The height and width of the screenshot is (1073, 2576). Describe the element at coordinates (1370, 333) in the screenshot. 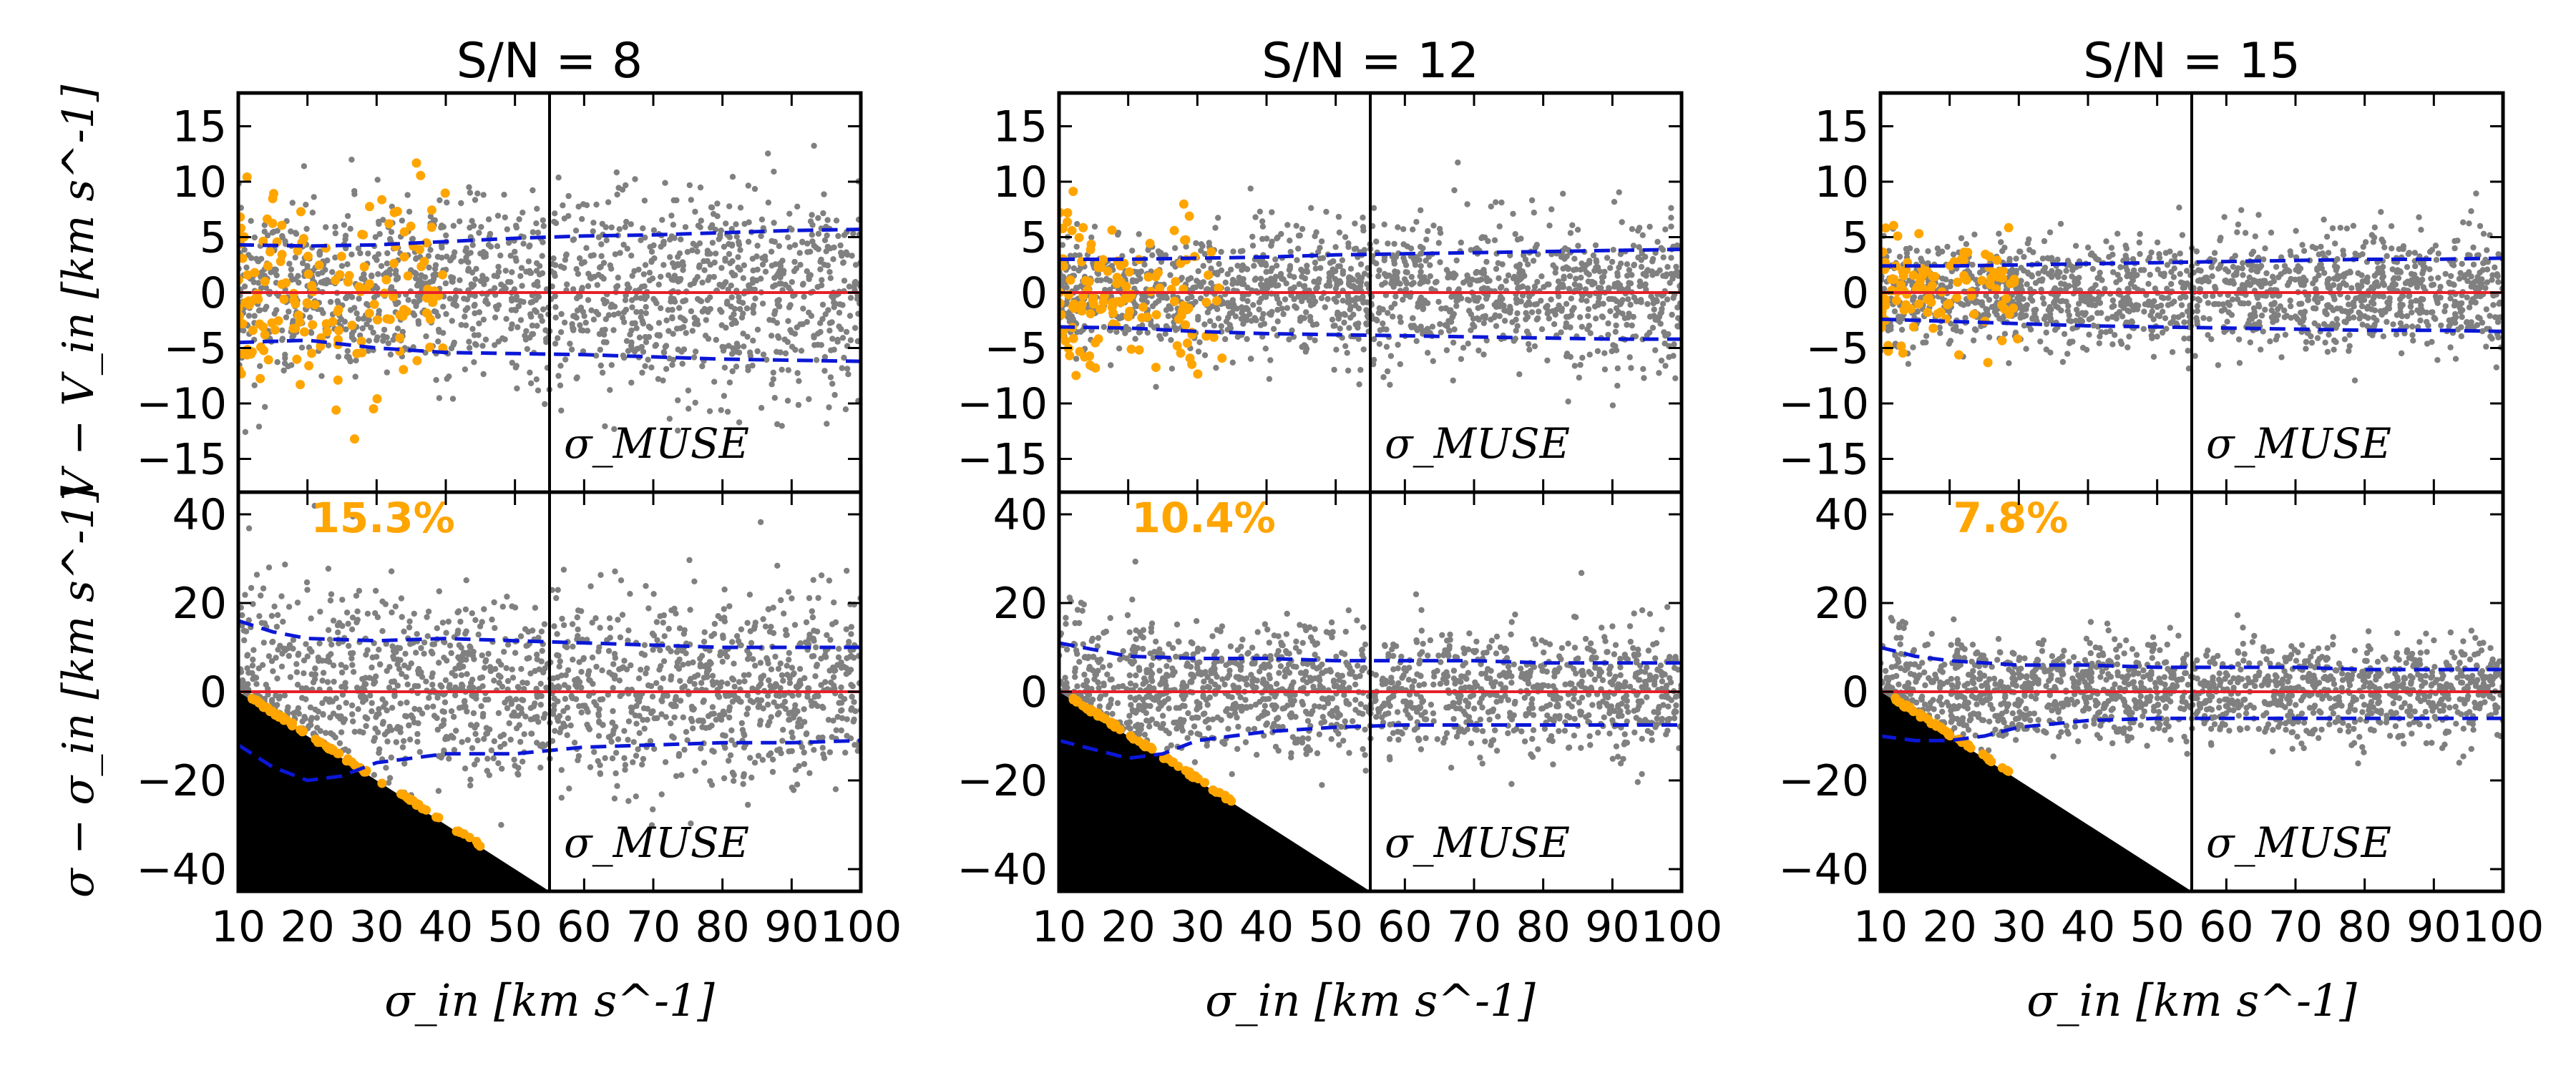

I see `lower-envelope-line` at that location.